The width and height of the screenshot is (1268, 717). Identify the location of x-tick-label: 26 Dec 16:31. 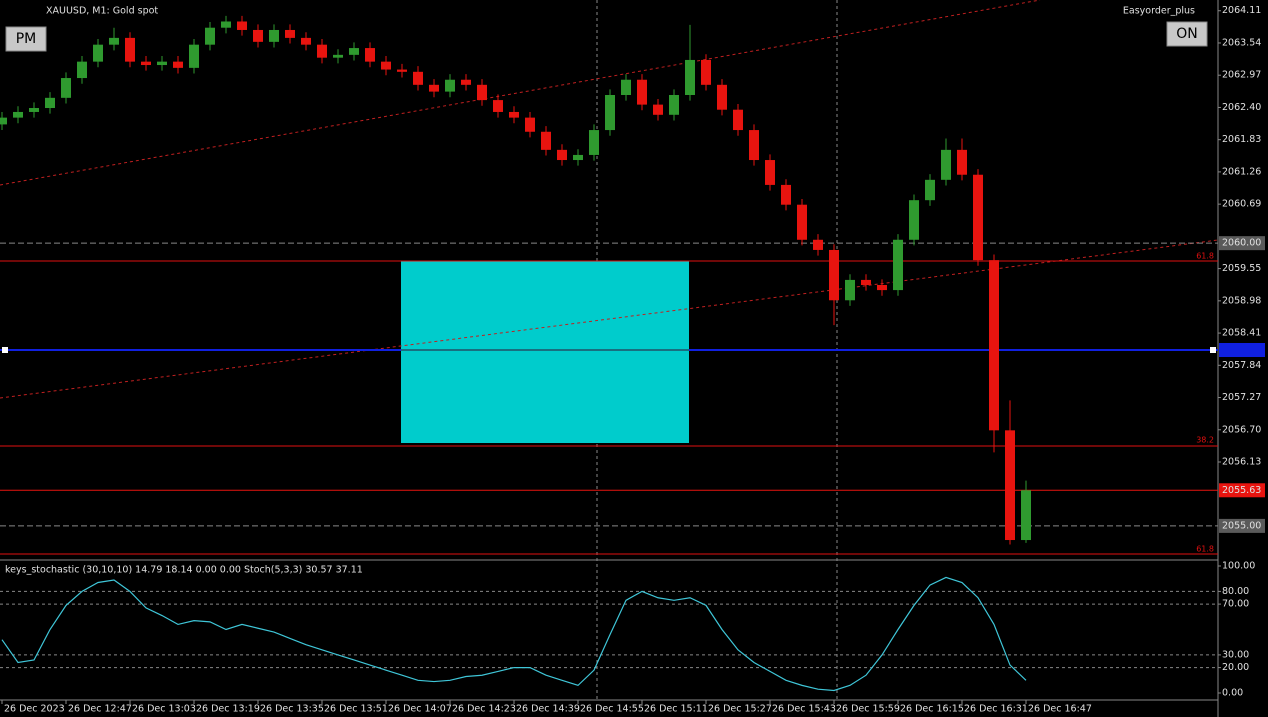
(996, 709).